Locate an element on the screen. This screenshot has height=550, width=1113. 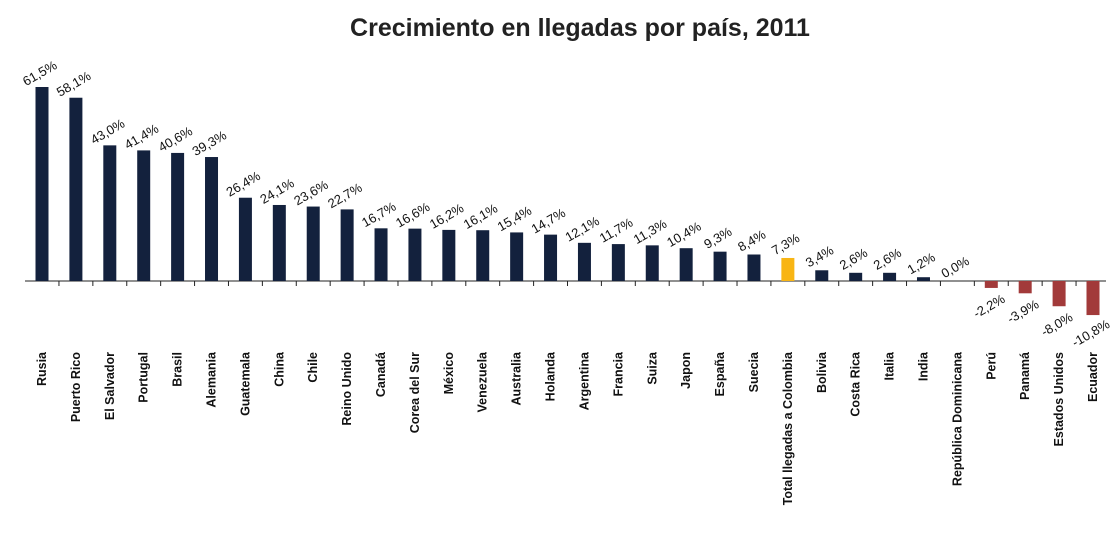
value-label: 9,3% is located at coordinates (718, 238).